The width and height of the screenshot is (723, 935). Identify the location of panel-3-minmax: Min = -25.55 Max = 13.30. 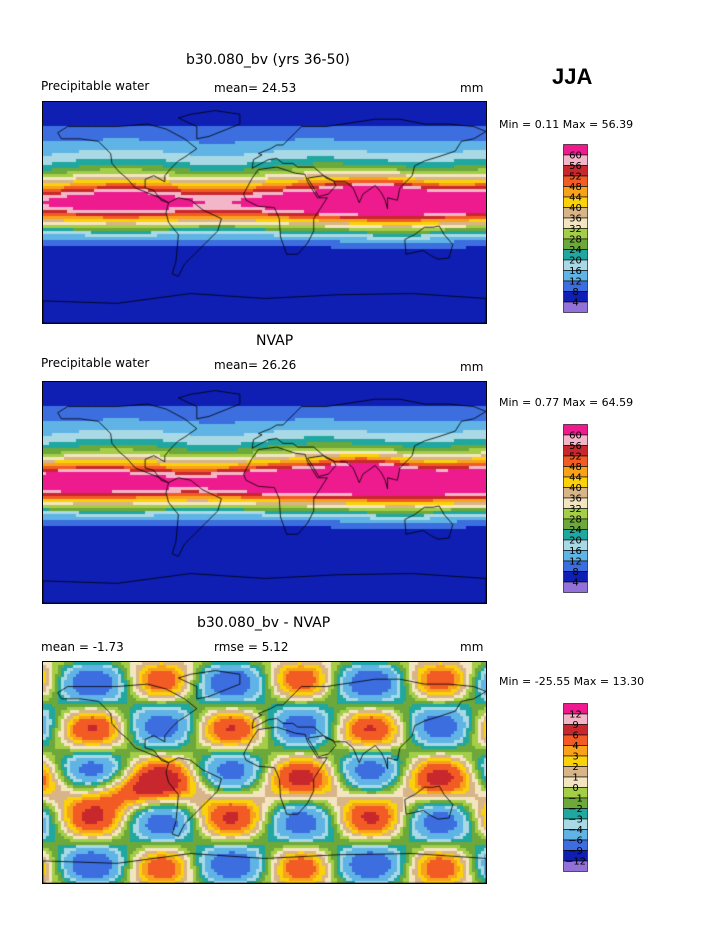
(572, 681).